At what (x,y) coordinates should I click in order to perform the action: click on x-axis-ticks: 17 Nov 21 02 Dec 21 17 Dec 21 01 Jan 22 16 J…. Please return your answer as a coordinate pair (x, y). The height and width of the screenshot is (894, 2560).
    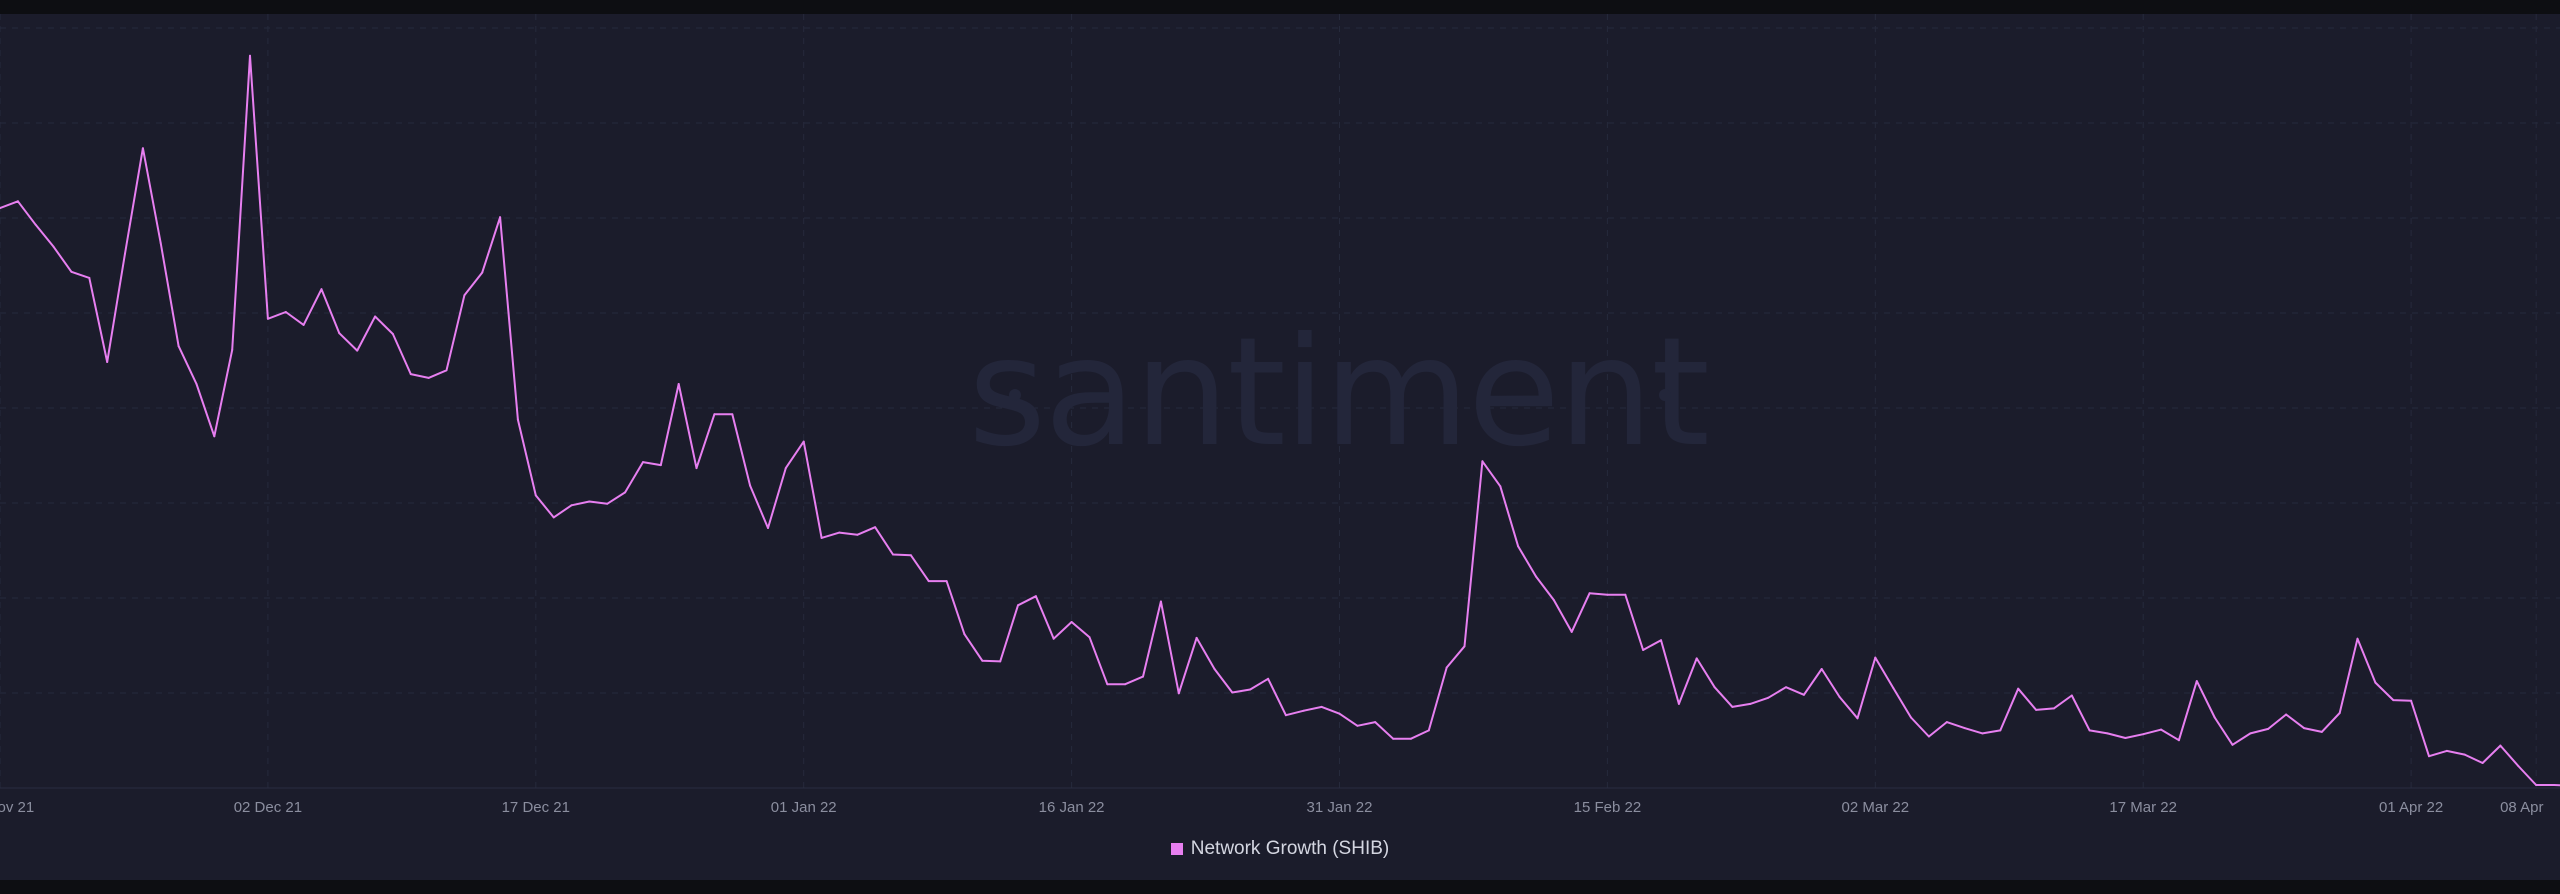
    Looking at the image, I should click on (1271, 807).